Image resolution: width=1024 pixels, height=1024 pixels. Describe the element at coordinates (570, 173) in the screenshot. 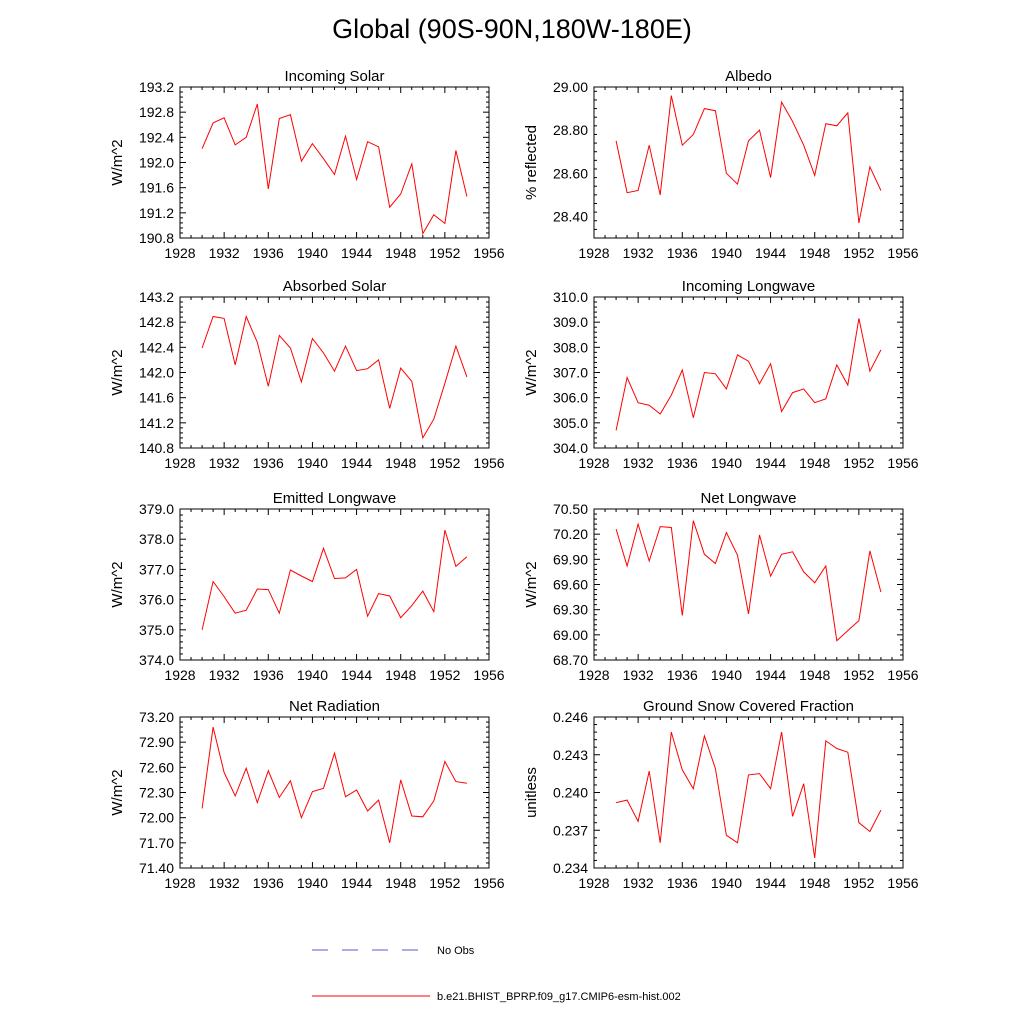

I see `y-tick-label: 28.60` at that location.